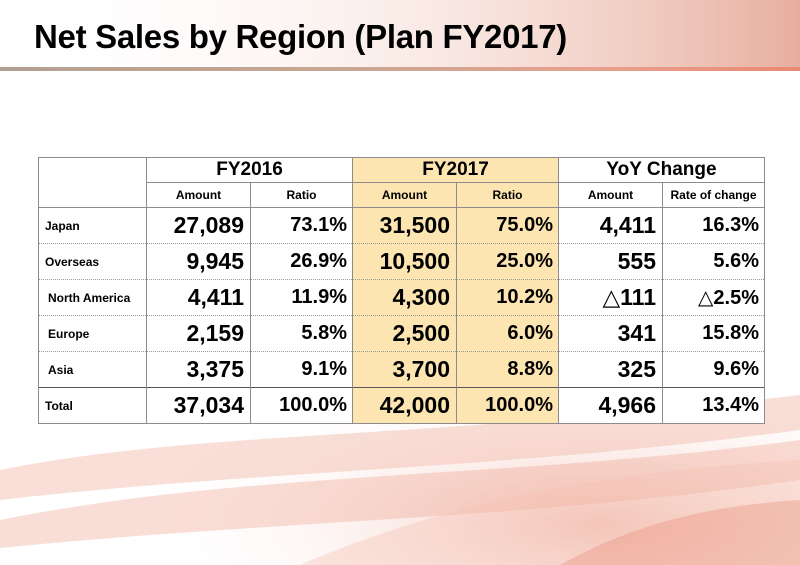 The height and width of the screenshot is (565, 800). What do you see at coordinates (610, 333) in the screenshot?
I see `yoy-amount: 341` at bounding box center [610, 333].